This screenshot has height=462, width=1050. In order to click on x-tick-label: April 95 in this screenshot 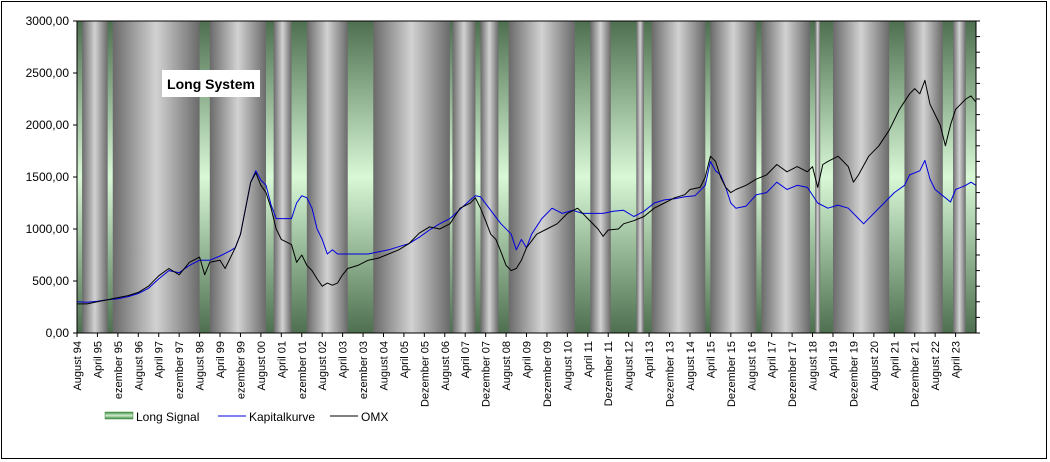, I will do `click(98, 359)`.